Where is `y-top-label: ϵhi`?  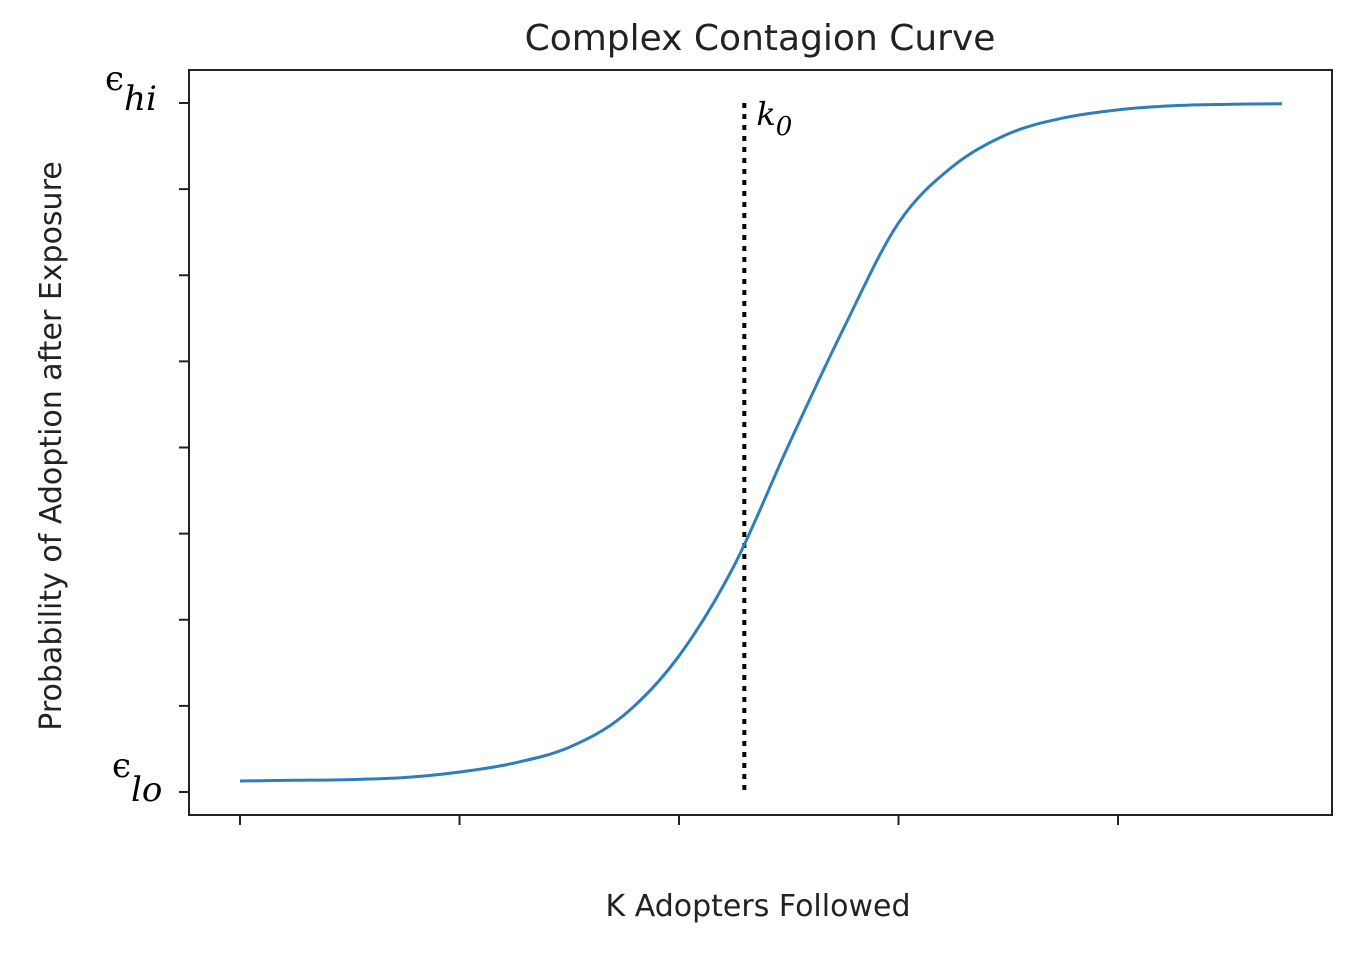
y-top-label: ϵhi is located at coordinates (131, 89).